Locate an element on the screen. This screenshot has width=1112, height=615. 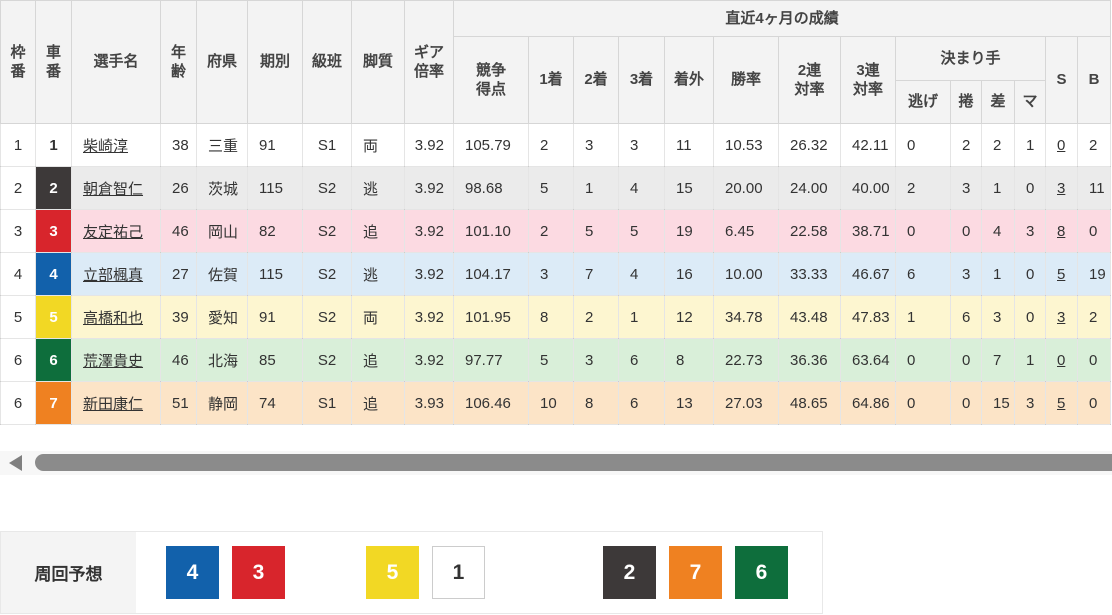
cell-car-number: 4 is located at coordinates (53, 274).